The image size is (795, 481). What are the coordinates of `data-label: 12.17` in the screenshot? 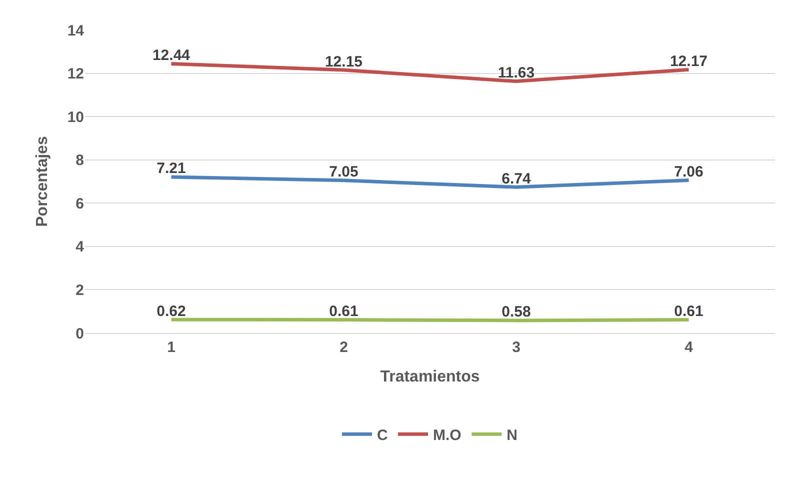 It's located at (689, 61).